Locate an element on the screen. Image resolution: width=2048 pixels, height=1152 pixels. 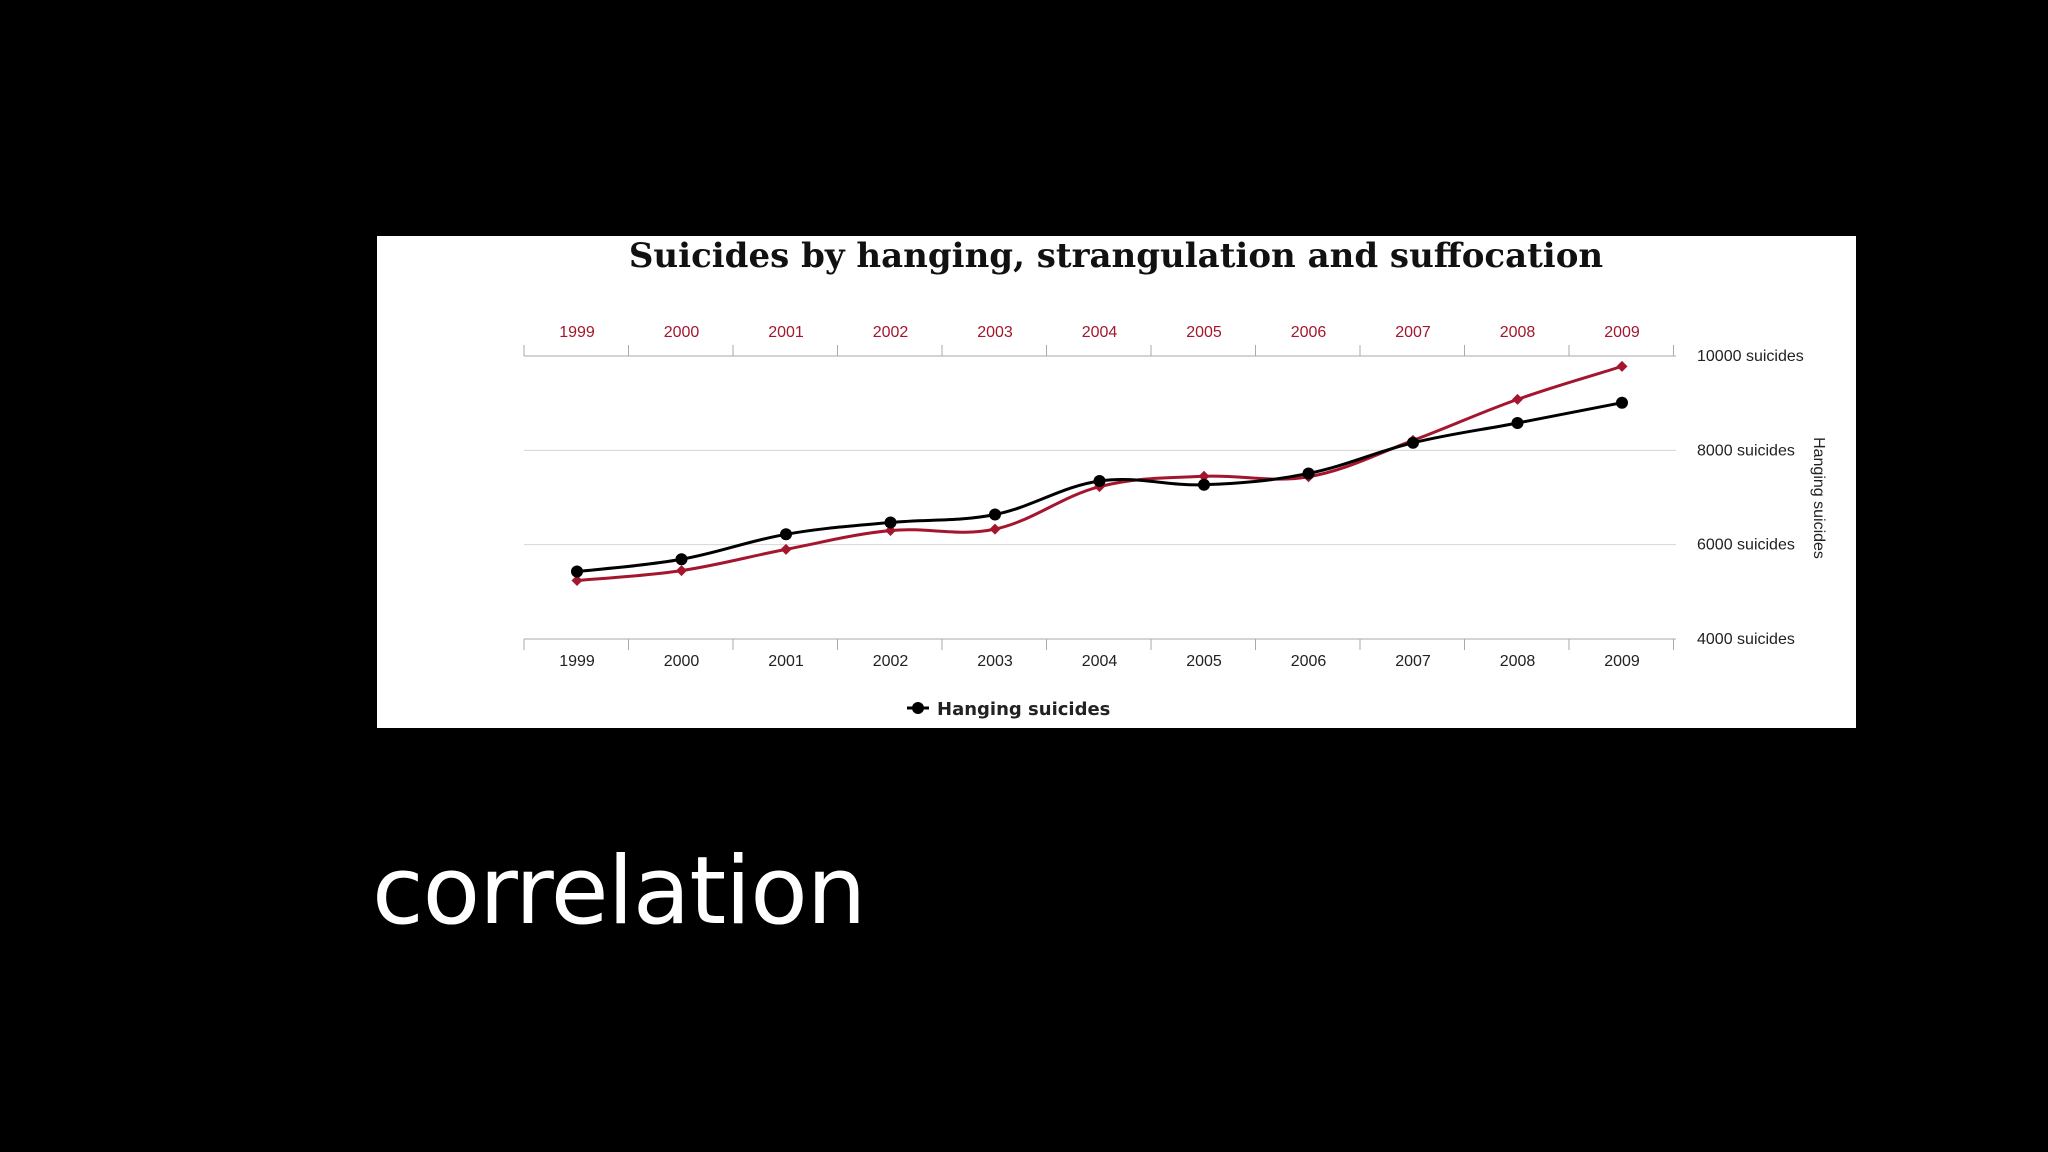
bottom-x-tick-label: 1999 is located at coordinates (577, 661).